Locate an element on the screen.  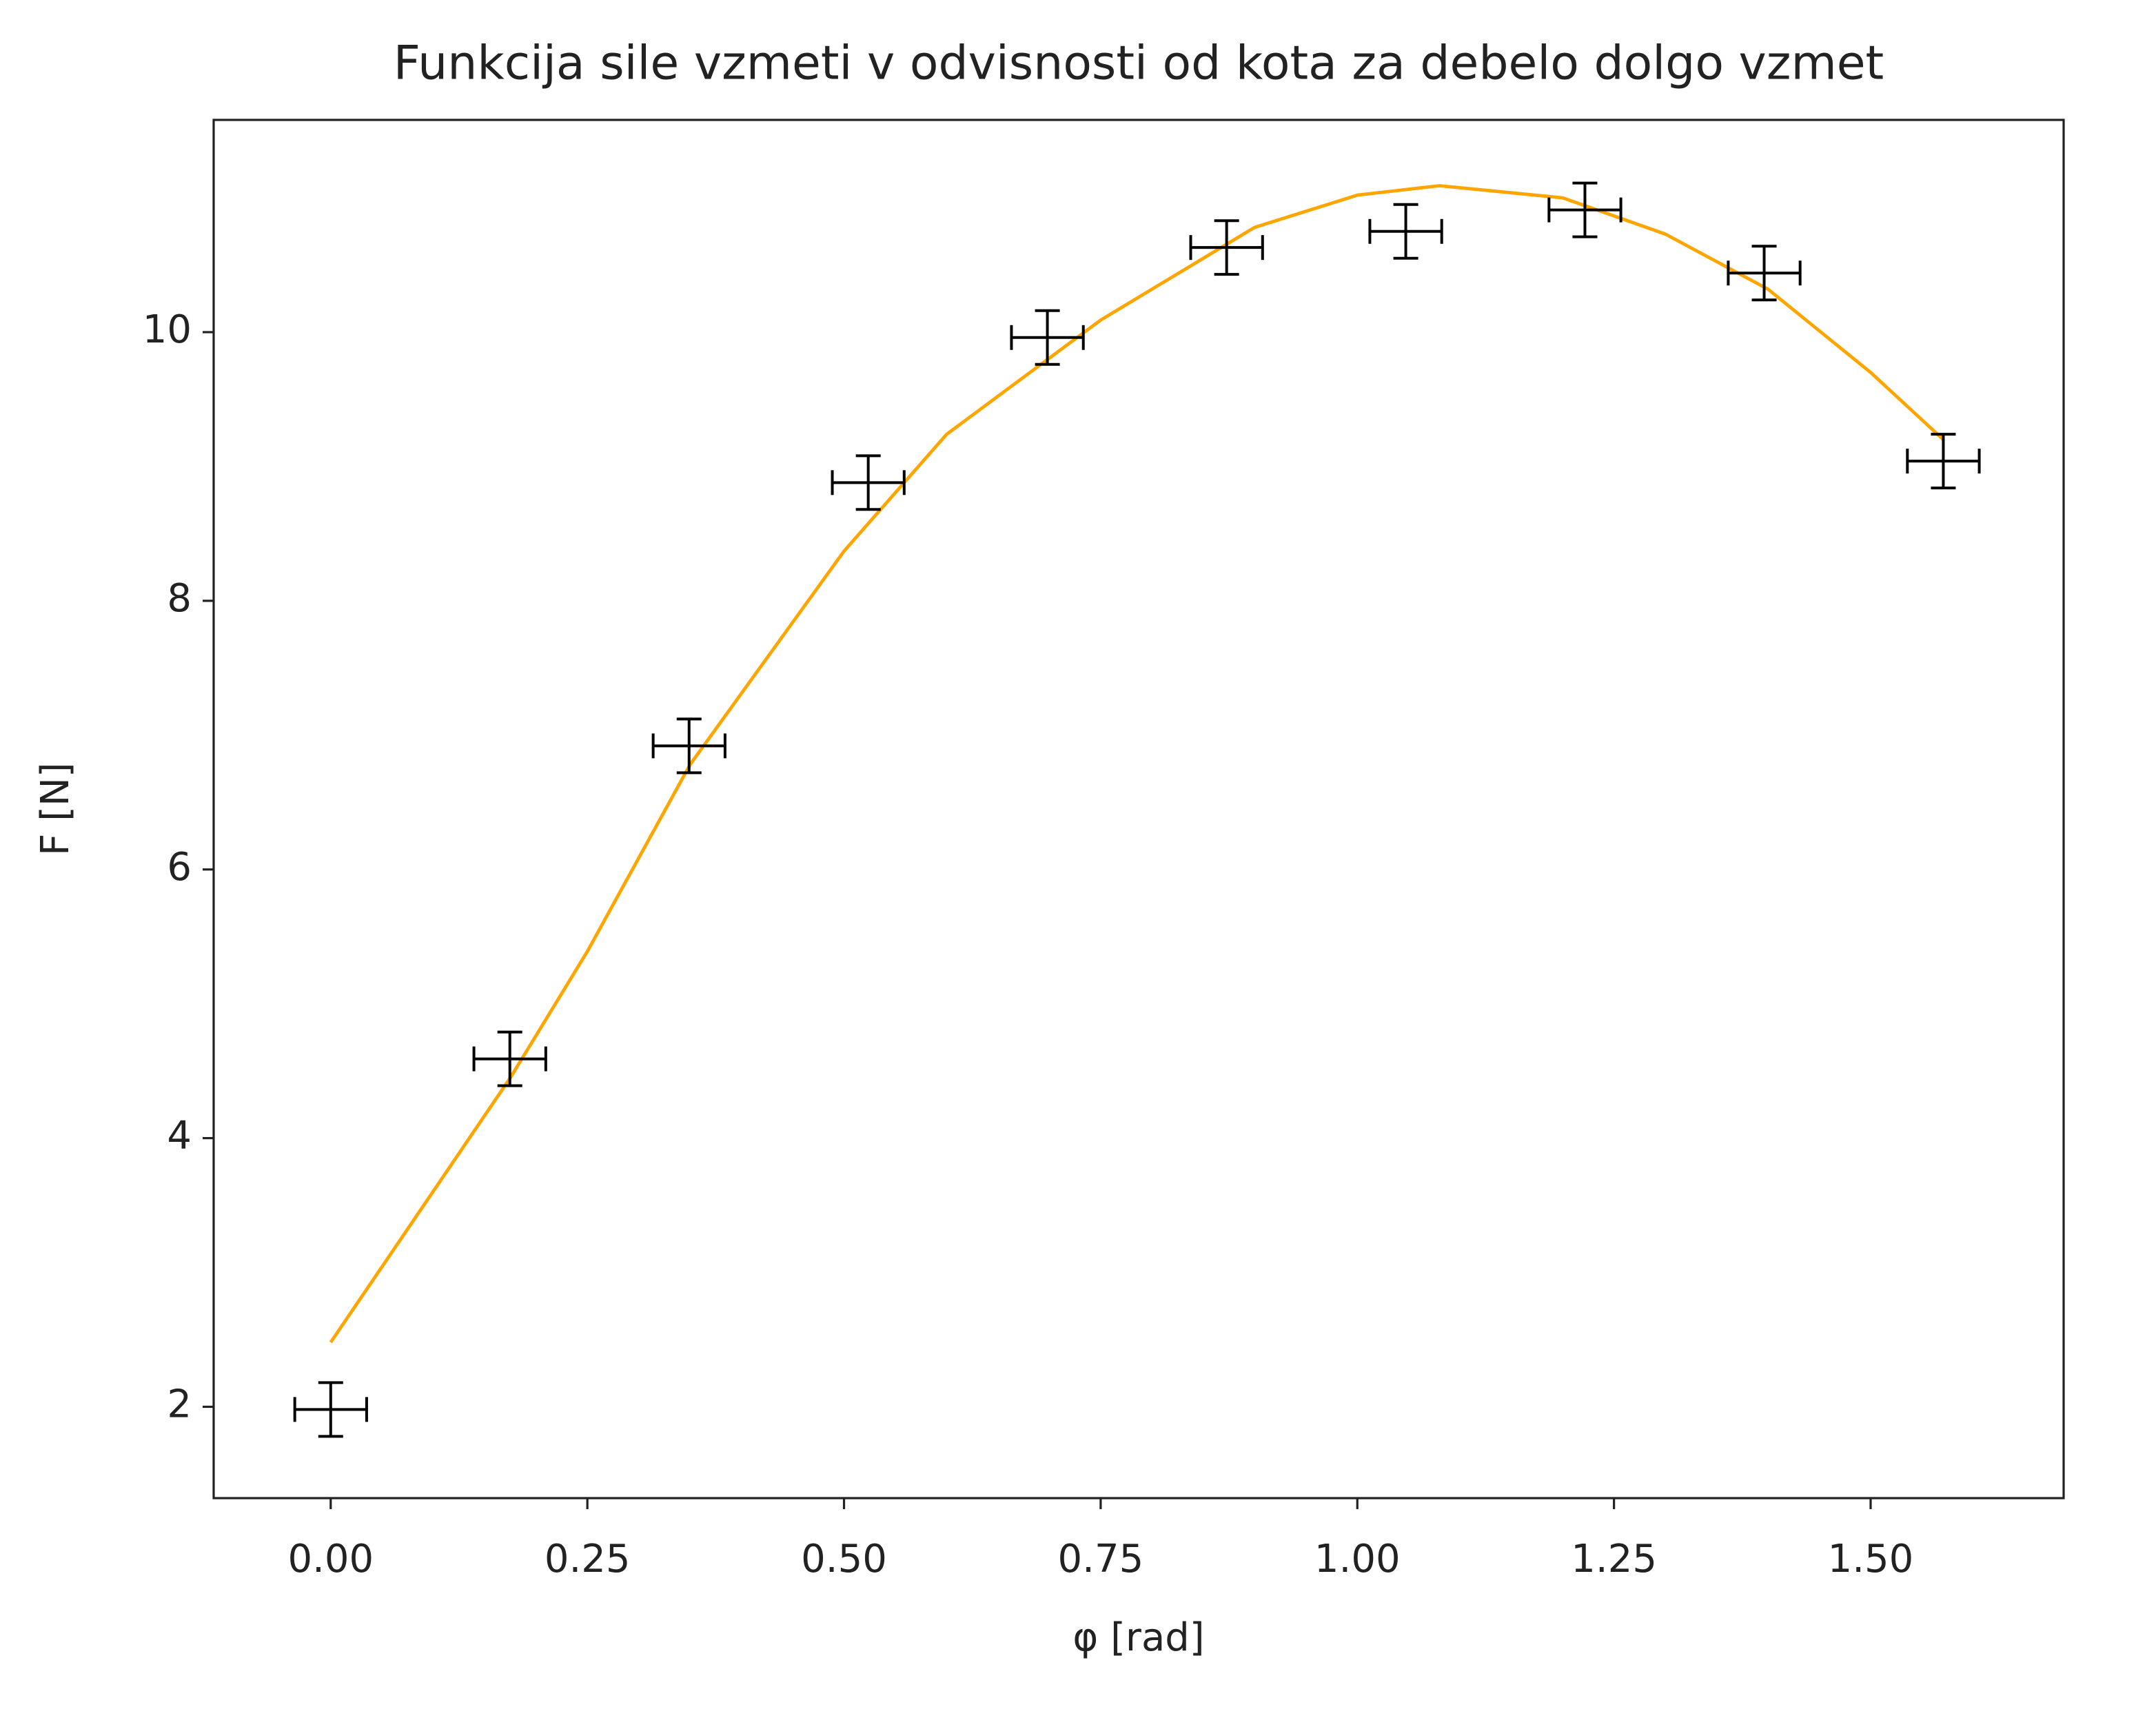
y-tick-label: 4 is located at coordinates (179, 1136).